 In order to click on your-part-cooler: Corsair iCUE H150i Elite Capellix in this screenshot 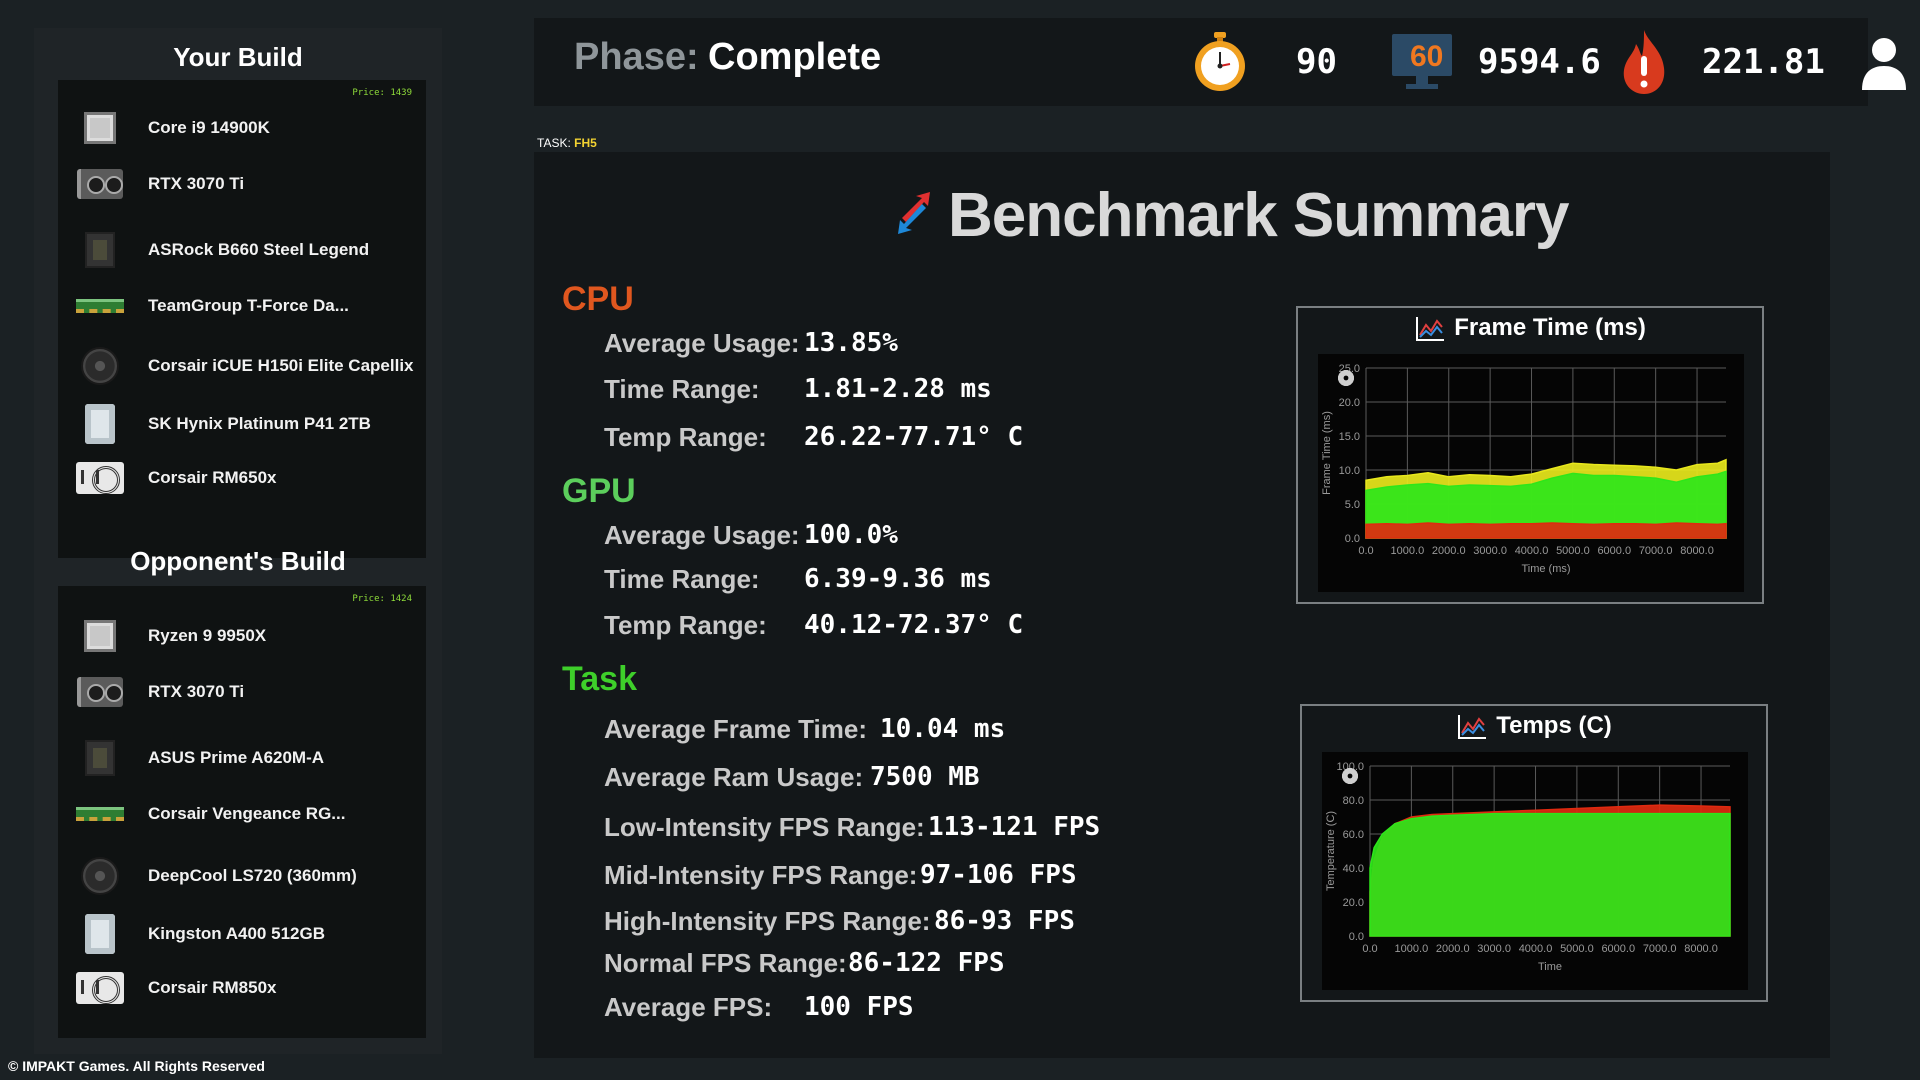, I will do `click(242, 366)`.